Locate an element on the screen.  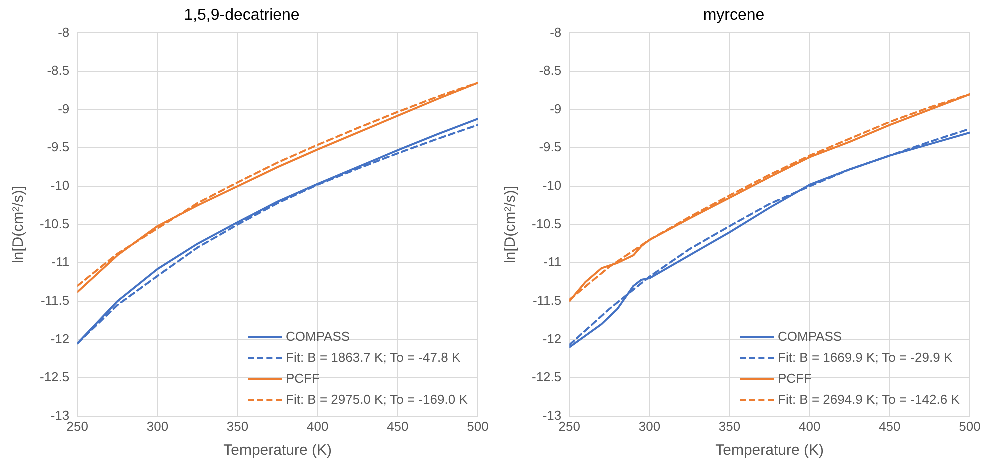
legend-label: Fit: B = 1863.7 K; To = -47.8 K is located at coordinates (373, 358).